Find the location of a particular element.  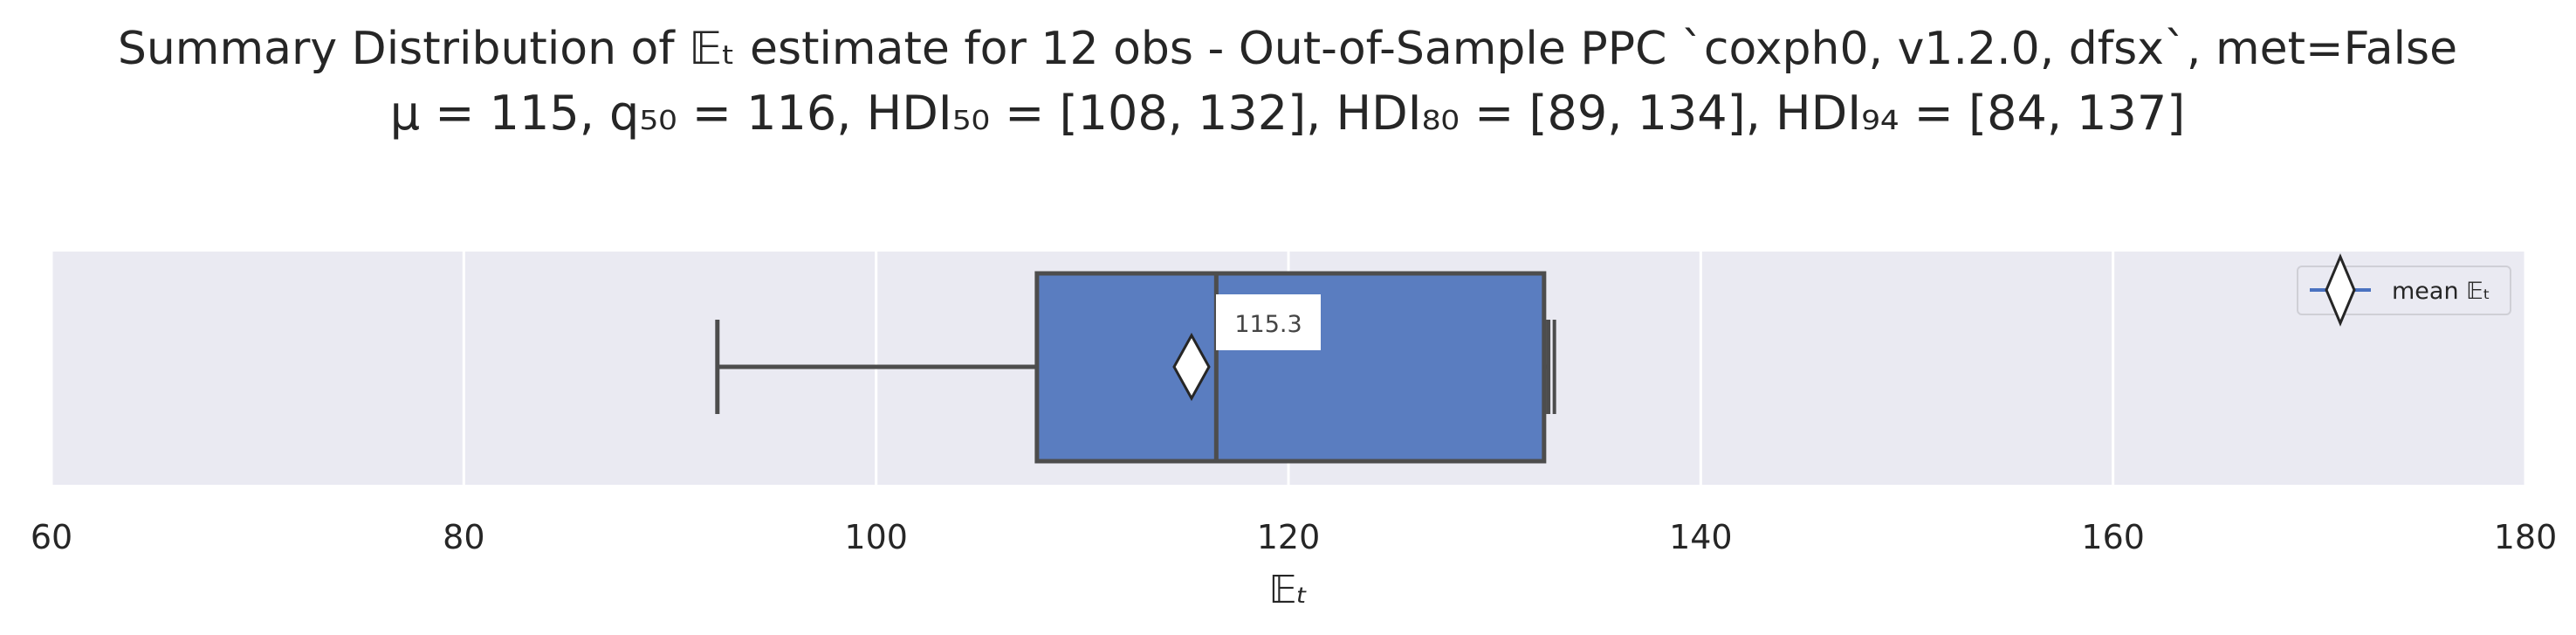

mean-marker is located at coordinates (1191, 367).